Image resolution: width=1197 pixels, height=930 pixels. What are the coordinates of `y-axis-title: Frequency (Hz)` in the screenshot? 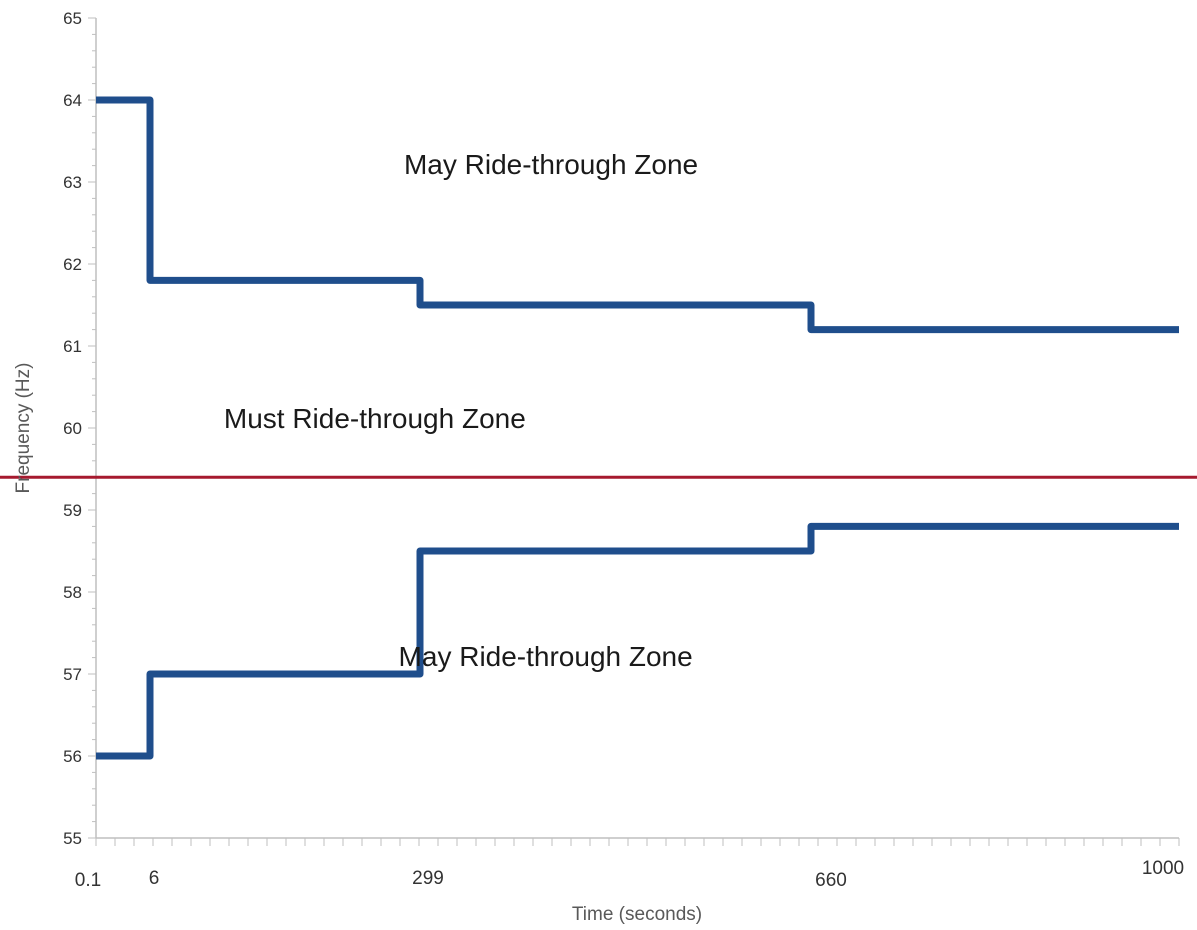 It's located at (23, 428).